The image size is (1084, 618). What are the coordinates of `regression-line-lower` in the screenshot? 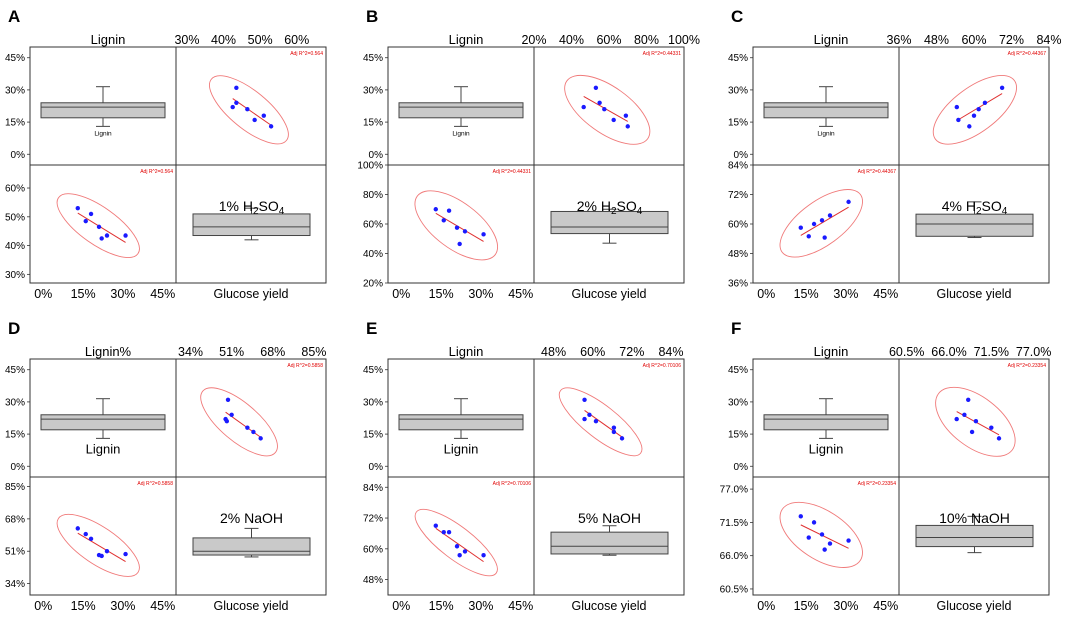 It's located at (101, 547).